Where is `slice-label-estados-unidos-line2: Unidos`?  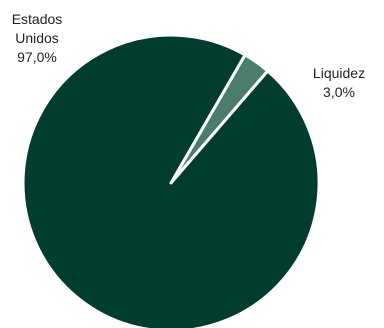 slice-label-estados-unidos-line2: Unidos is located at coordinates (37, 38).